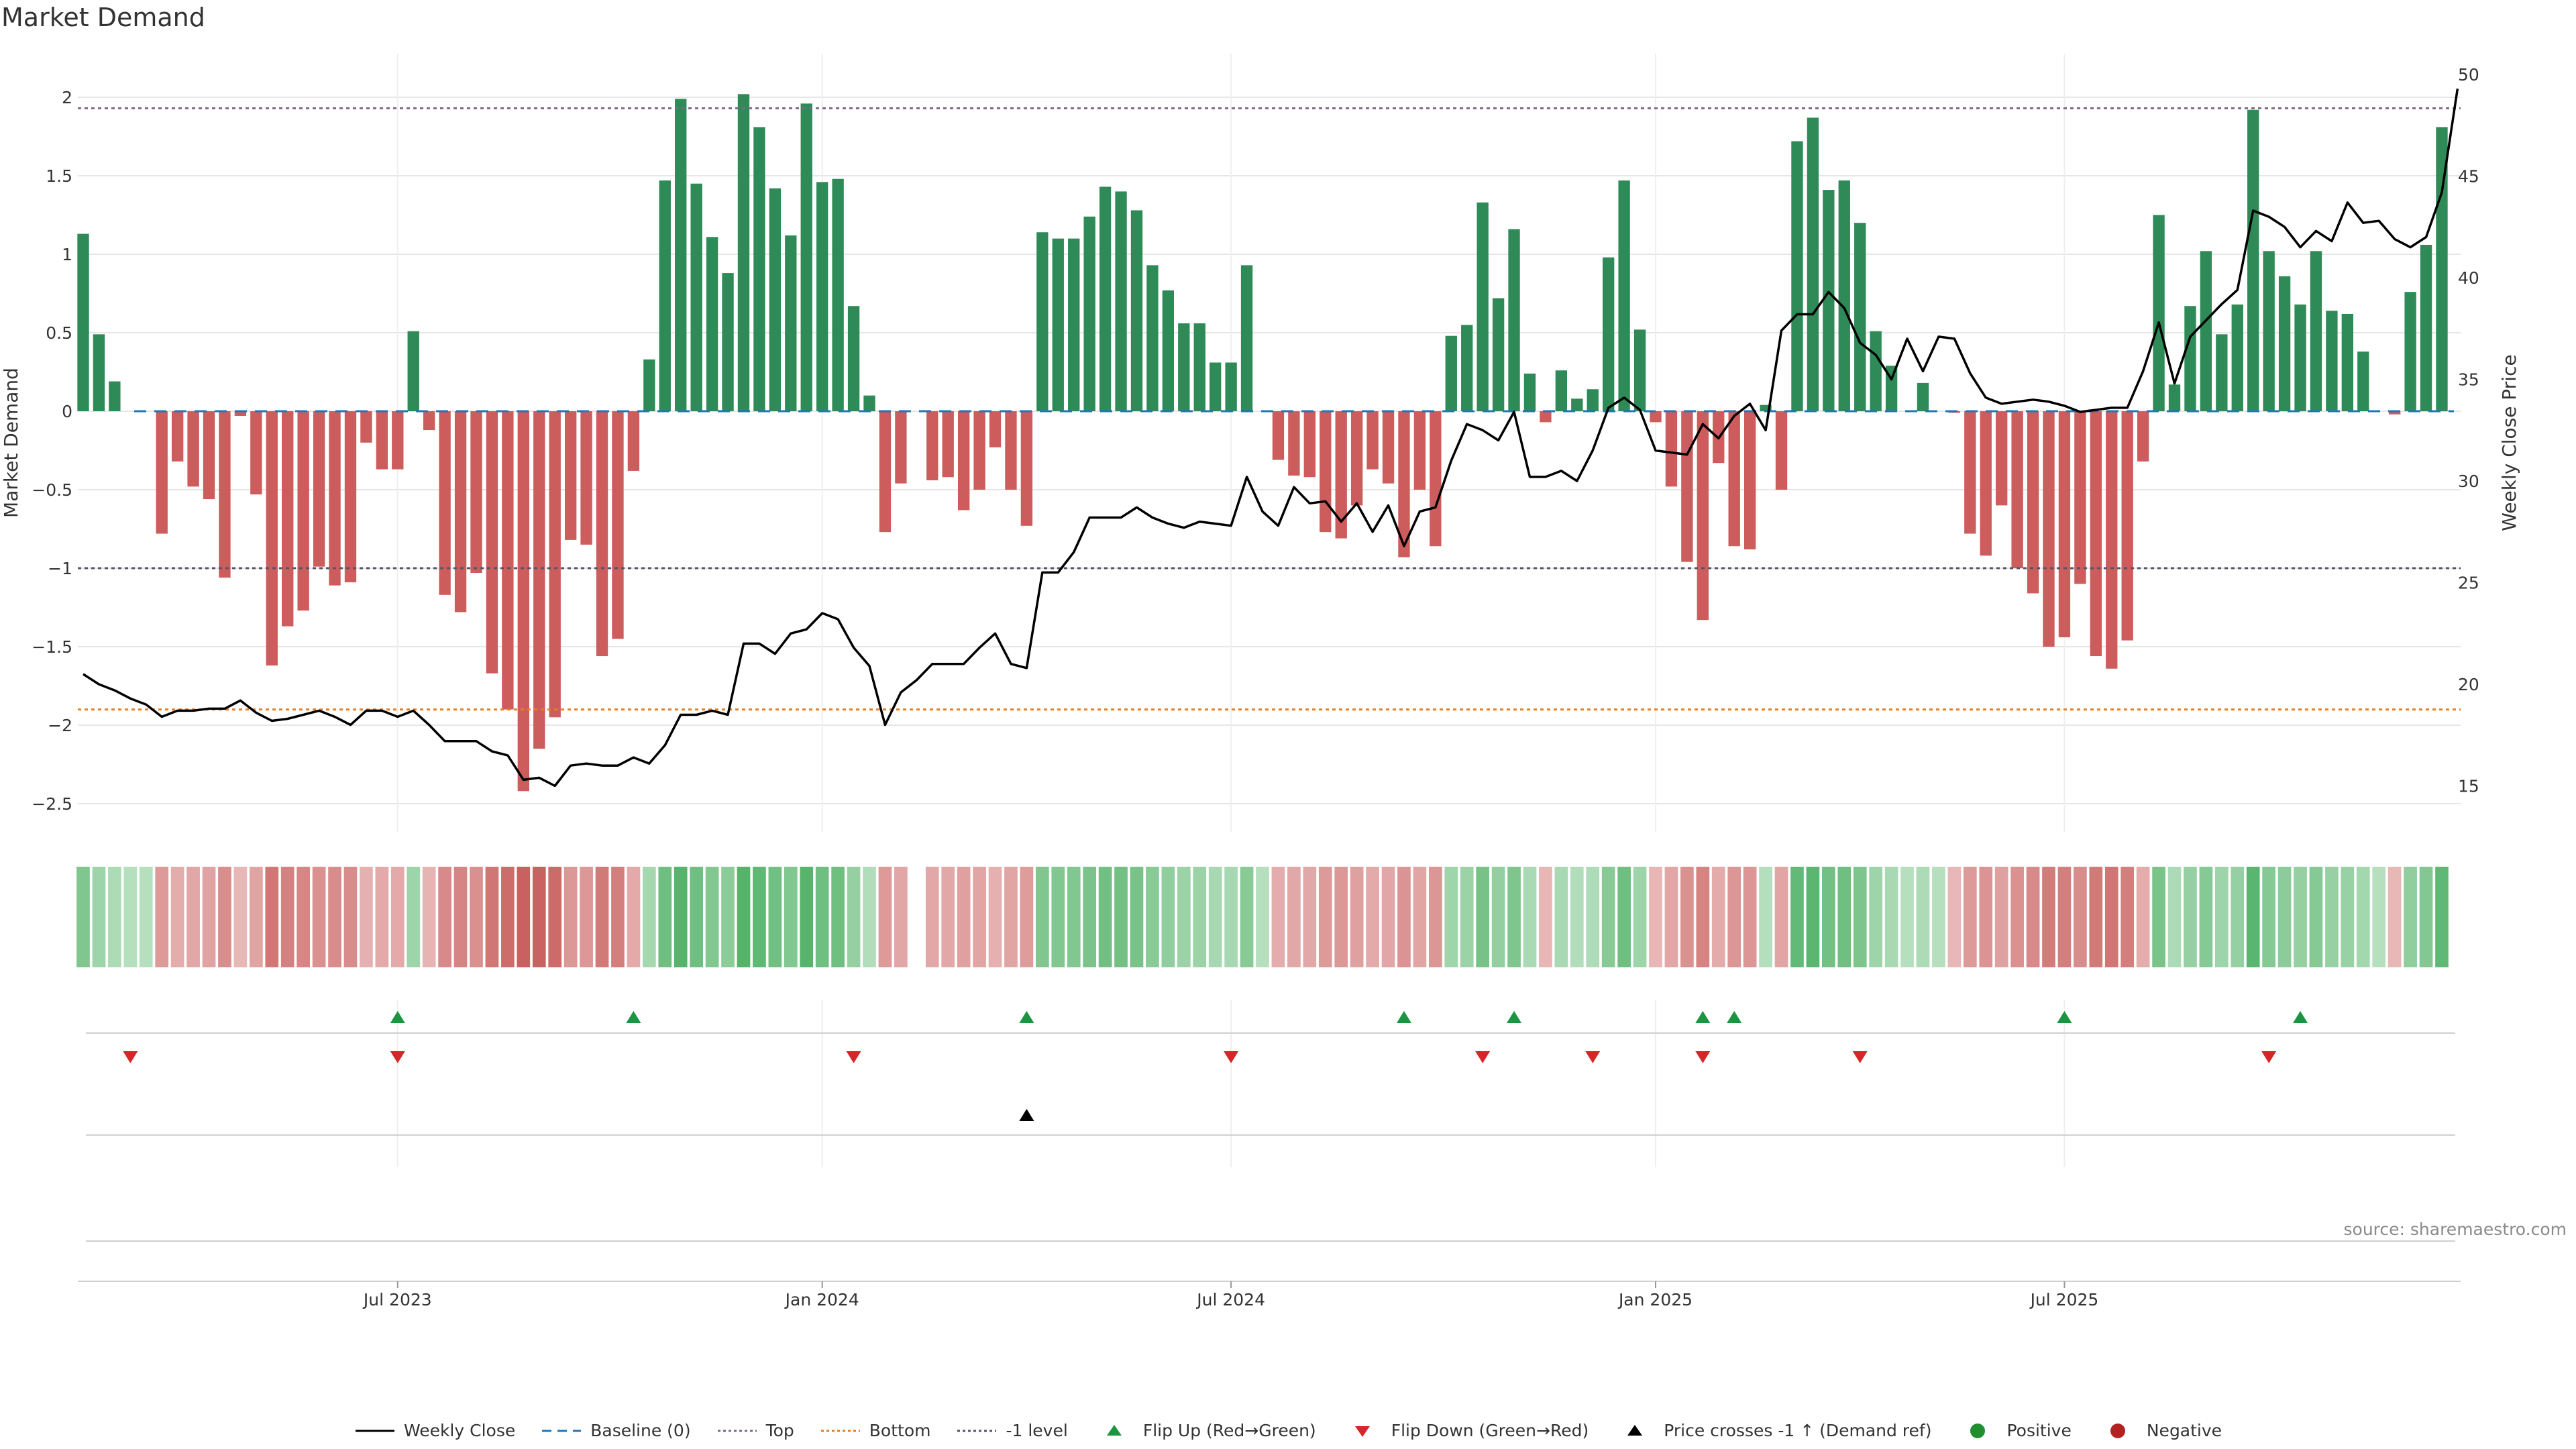  What do you see at coordinates (900, 1430) in the screenshot?
I see `legend-label: Bottom` at bounding box center [900, 1430].